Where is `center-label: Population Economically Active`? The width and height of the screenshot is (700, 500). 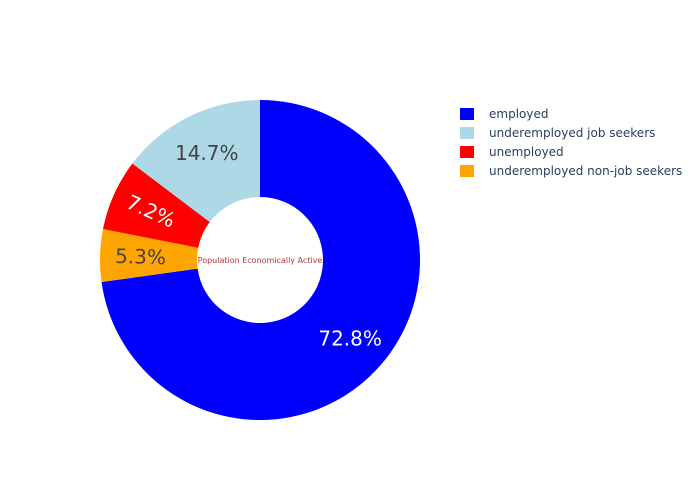
center-label: Population Economically Active is located at coordinates (260, 260).